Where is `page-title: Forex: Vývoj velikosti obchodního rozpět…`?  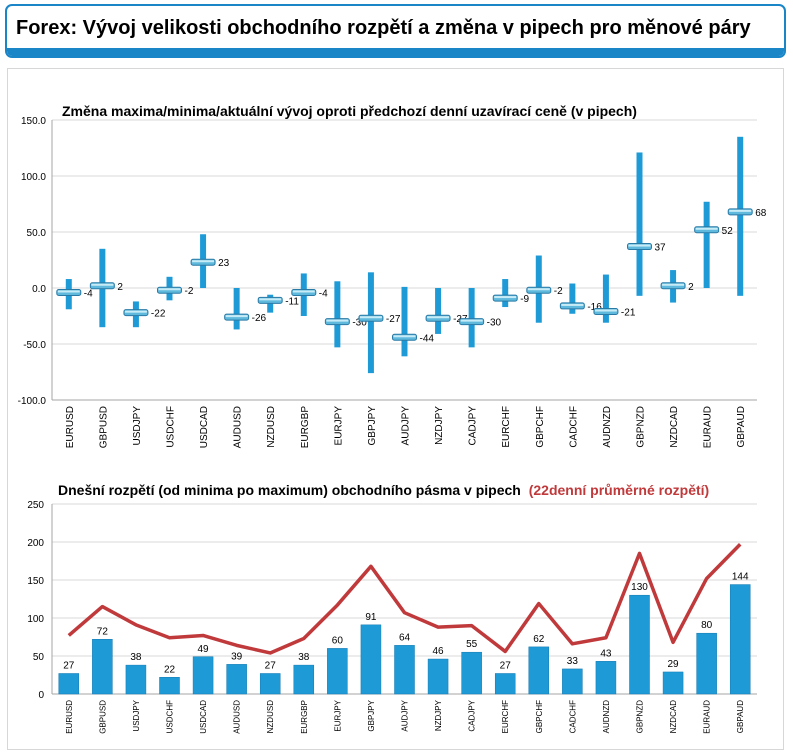 page-title: Forex: Vývoj velikosti obchodního rozpět… is located at coordinates (383, 28).